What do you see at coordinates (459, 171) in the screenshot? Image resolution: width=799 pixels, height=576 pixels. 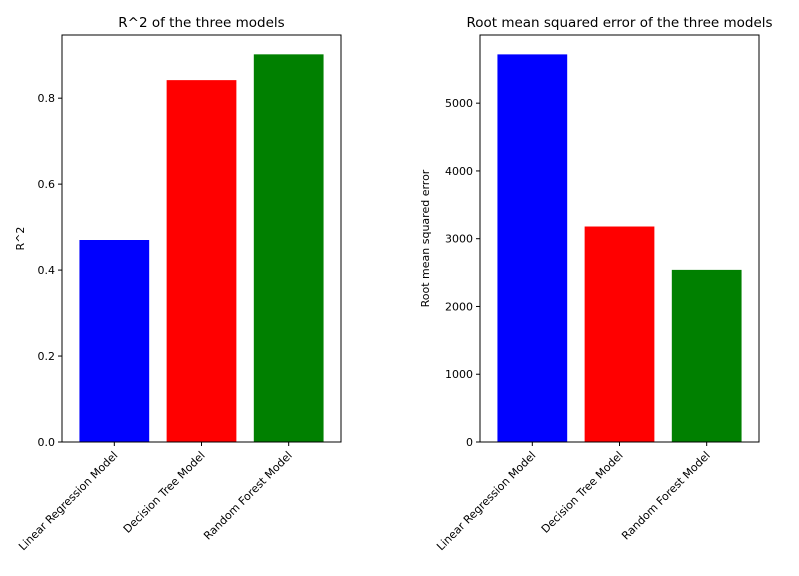 I see `y-tick-label: 4000` at bounding box center [459, 171].